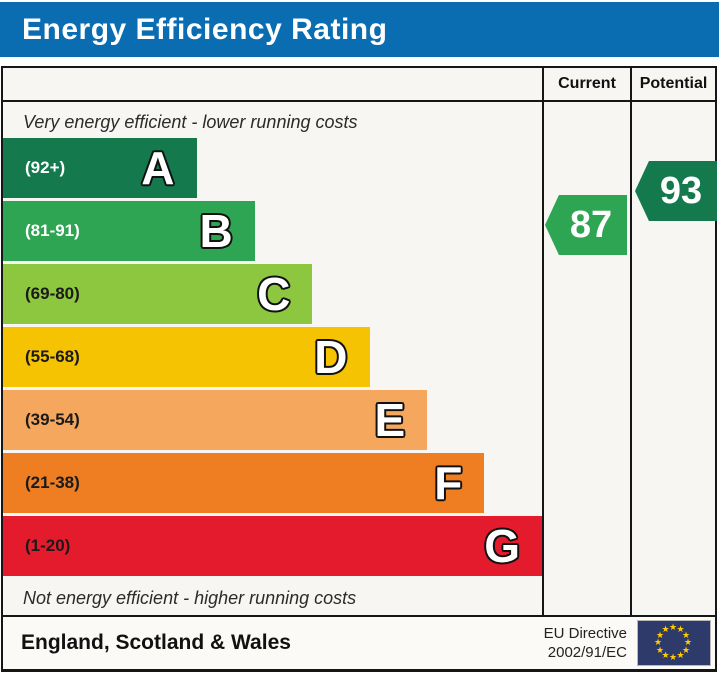  Describe the element at coordinates (52, 419) in the screenshot. I see `band-range-label: (39-54)` at that location.